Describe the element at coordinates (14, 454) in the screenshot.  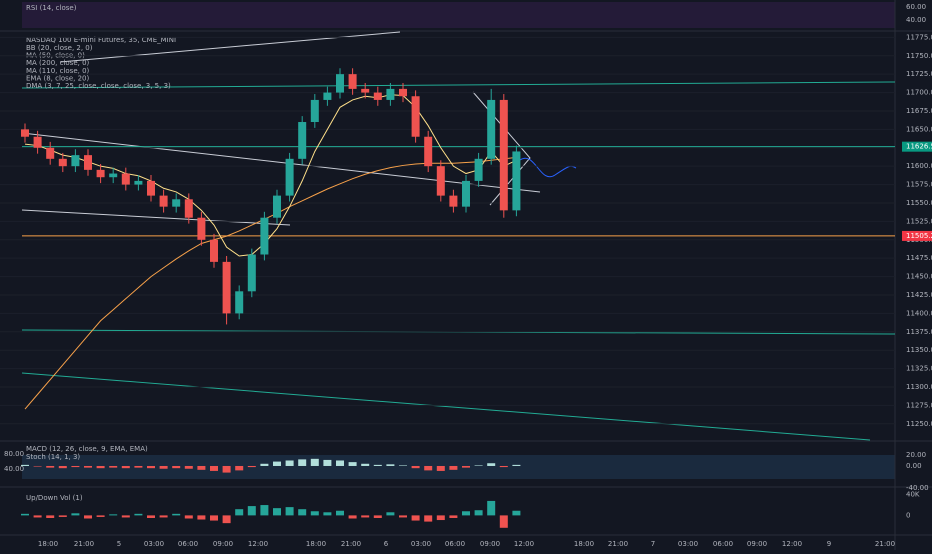
I see `stoch-tick: 80.00` at that location.